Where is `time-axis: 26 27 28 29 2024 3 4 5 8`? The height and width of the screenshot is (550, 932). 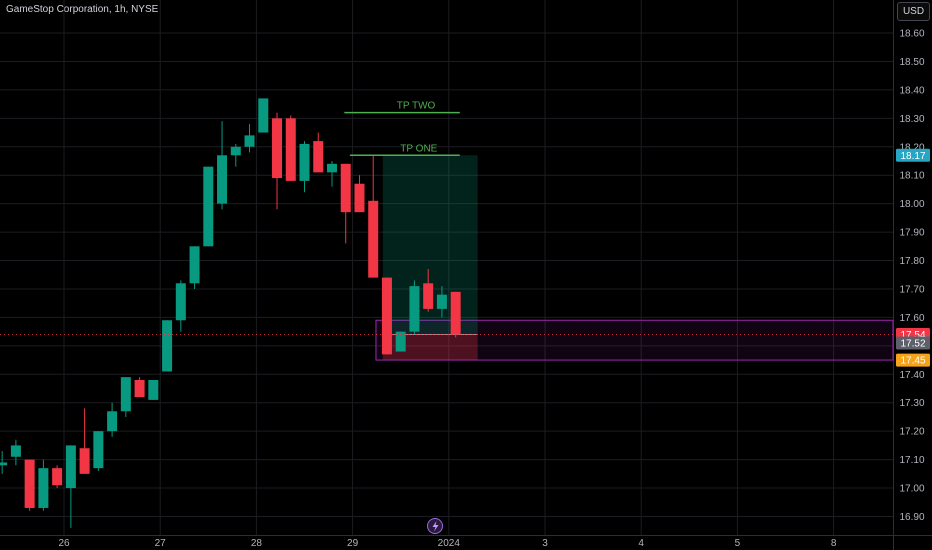
time-axis: 26 27 28 29 2024 3 4 5 8 is located at coordinates (447, 543).